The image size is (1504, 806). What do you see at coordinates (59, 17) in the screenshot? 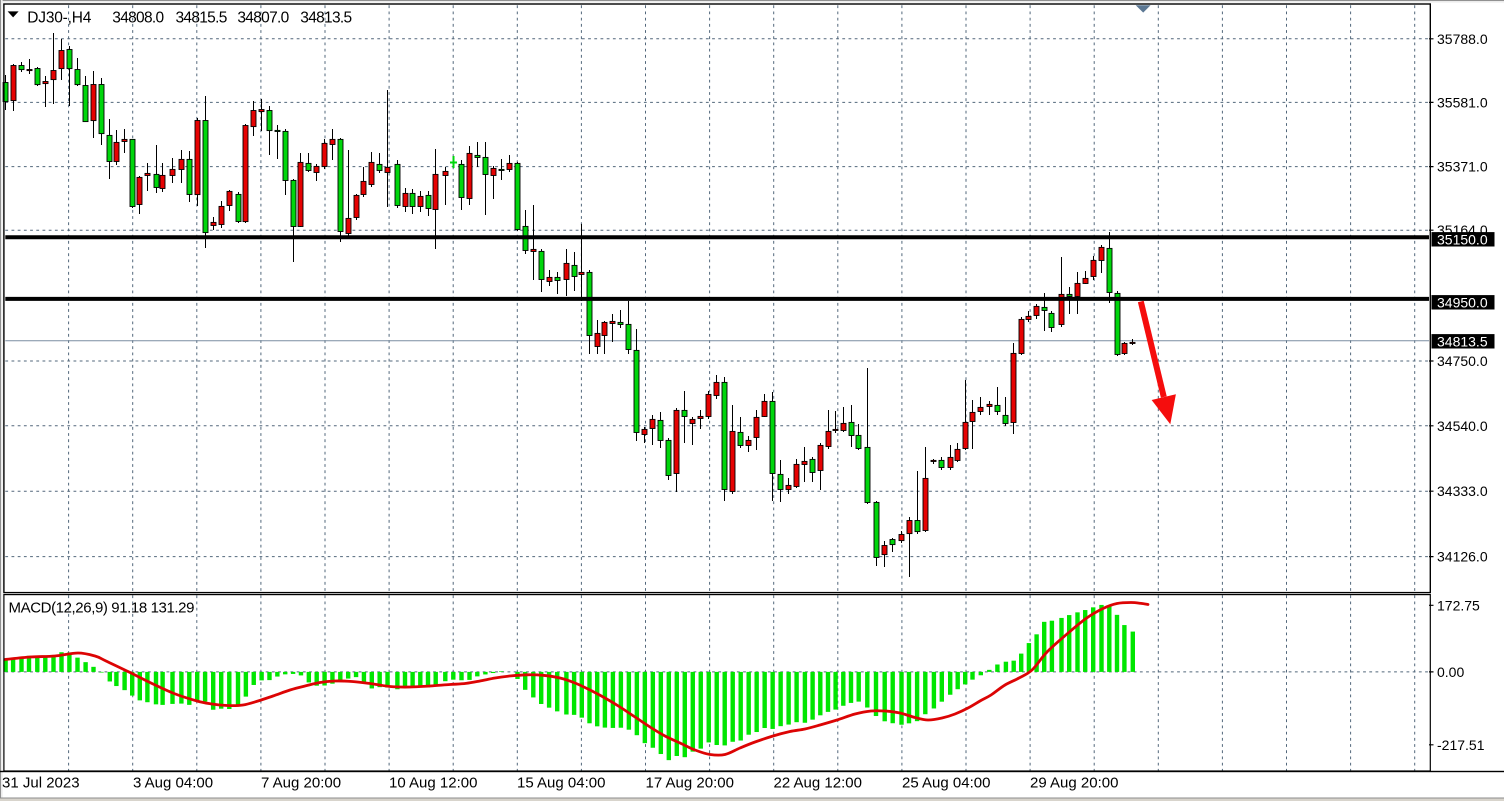
I see `svg-text: DJ30-,H4` at bounding box center [59, 17].